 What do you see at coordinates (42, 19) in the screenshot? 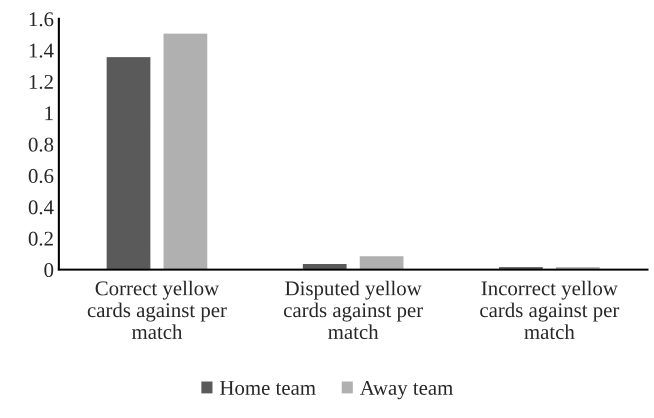
I see `y-tick-label: 1.6` at bounding box center [42, 19].